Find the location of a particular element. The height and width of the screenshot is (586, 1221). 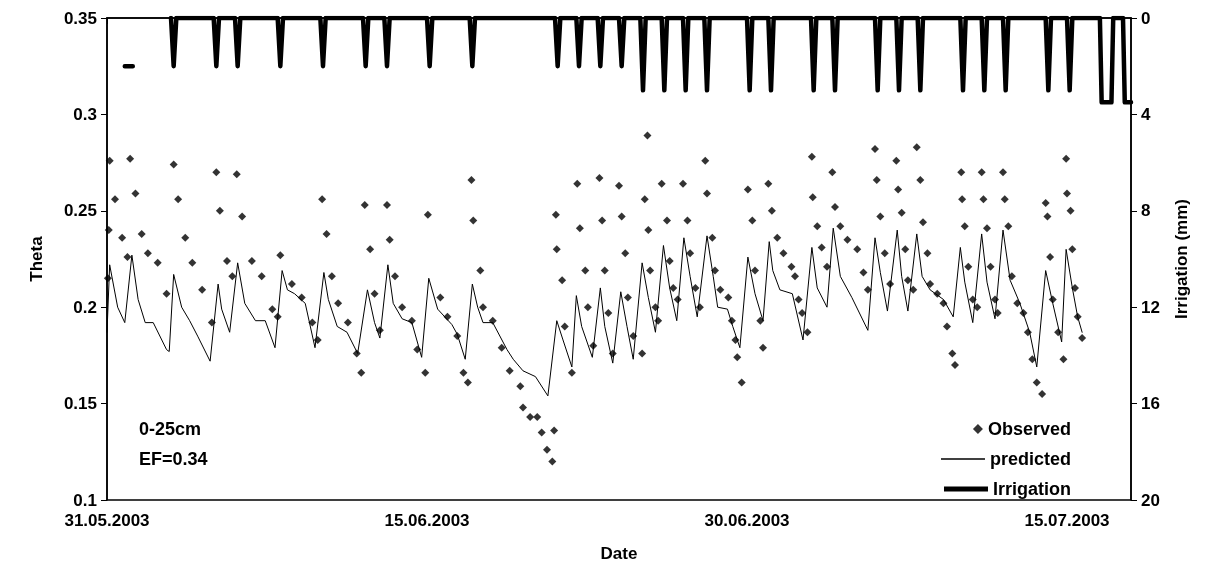

y2-tick-label: 16 is located at coordinates (1150, 404).